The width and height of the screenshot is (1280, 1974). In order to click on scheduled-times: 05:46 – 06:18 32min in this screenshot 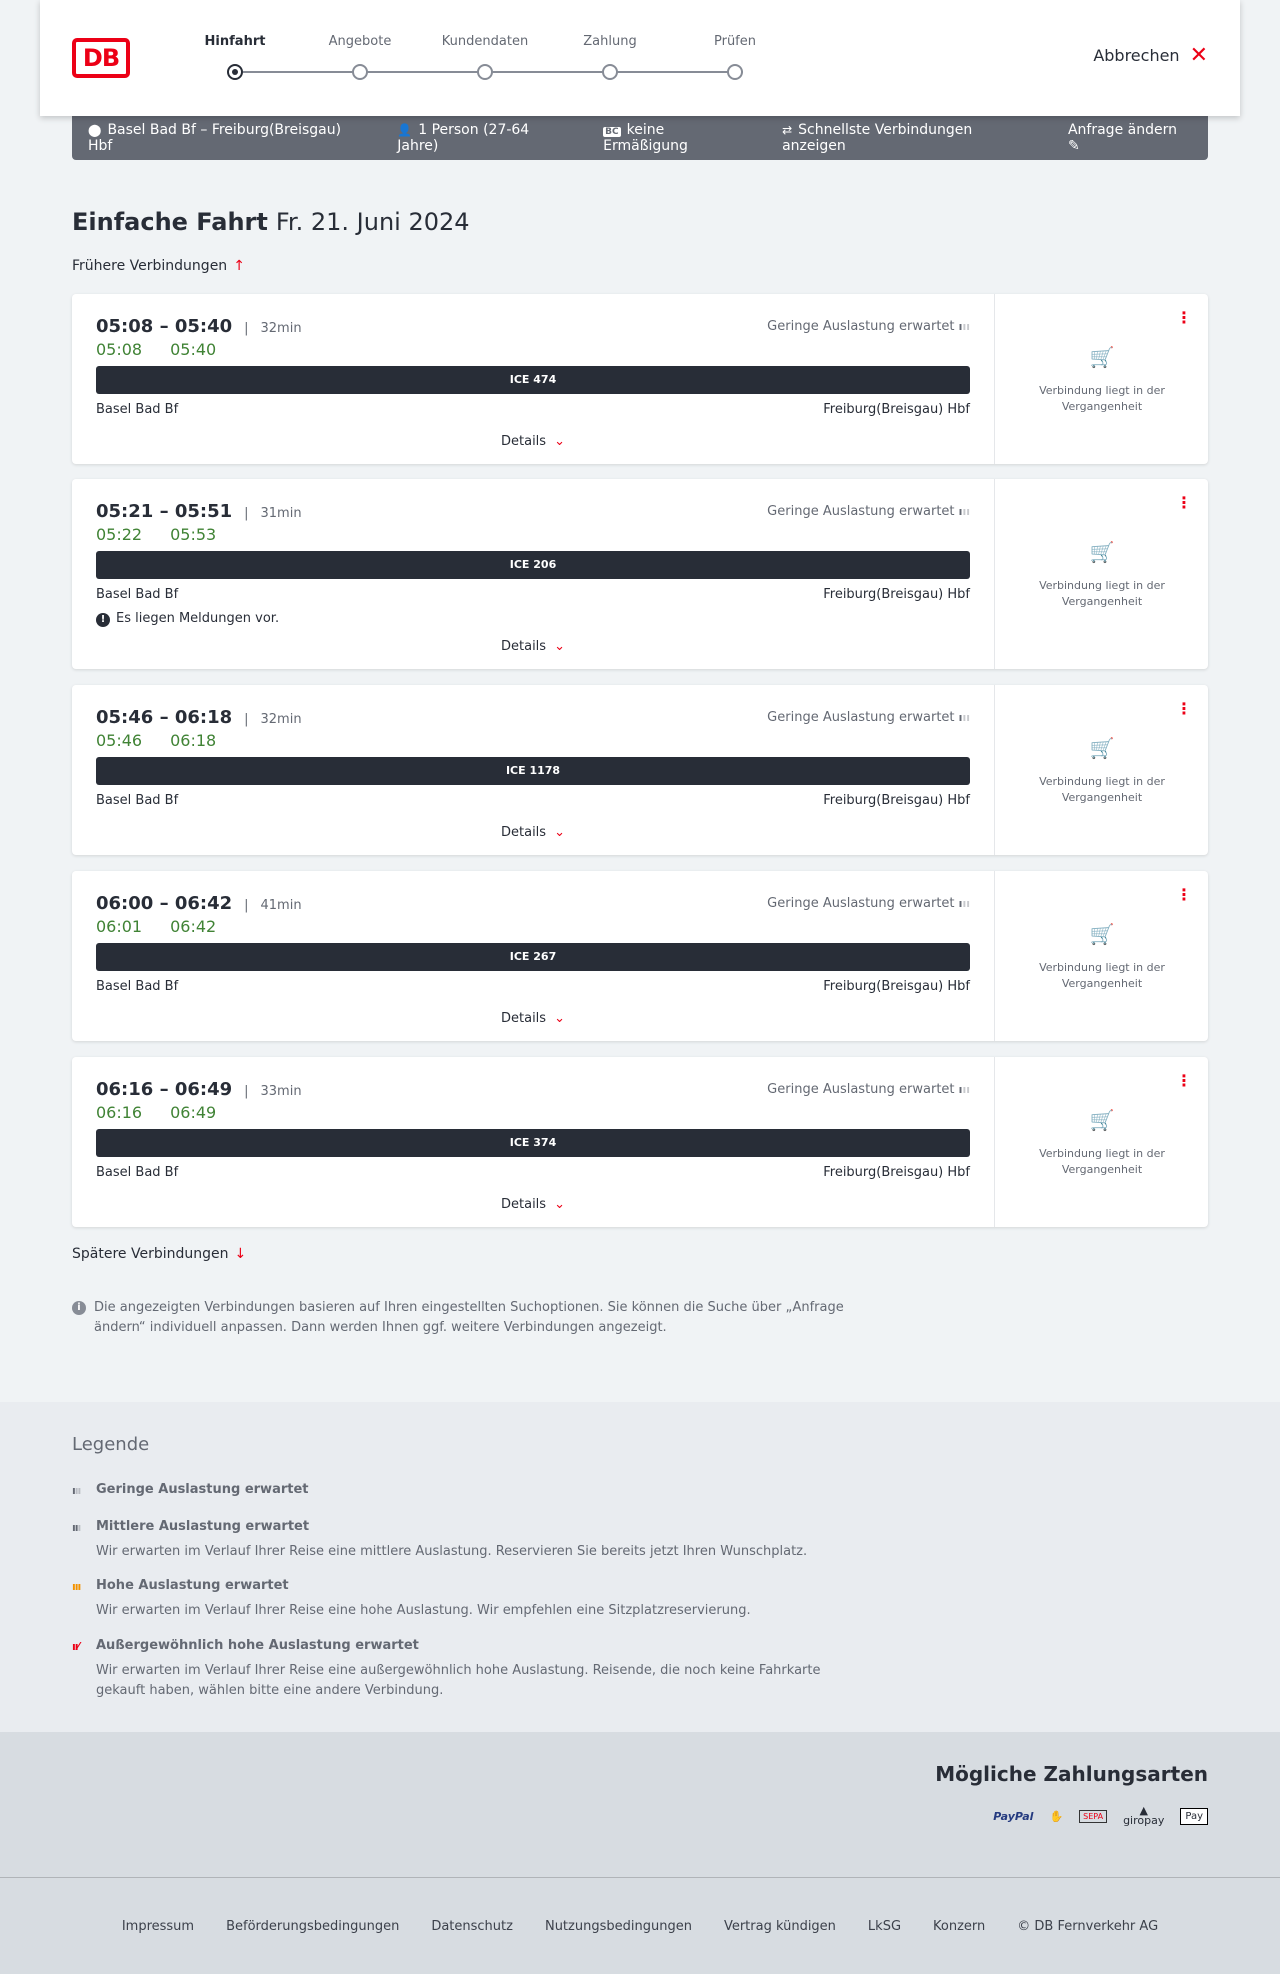, I will do `click(199, 717)`.